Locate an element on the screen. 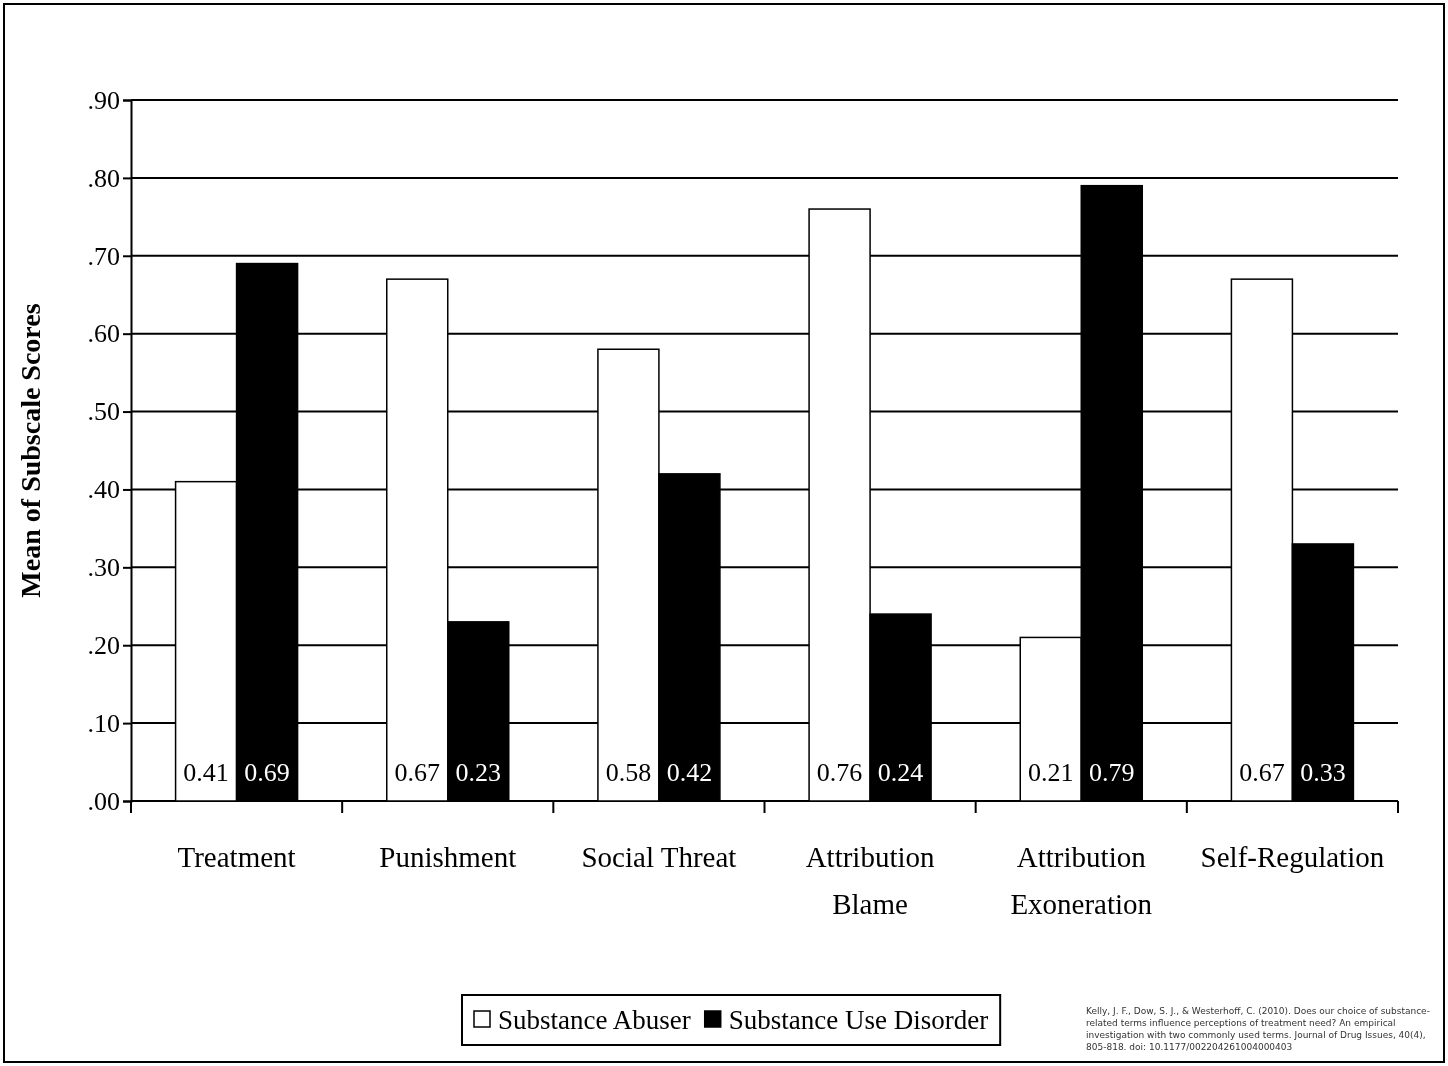  data-label: 0.24 is located at coordinates (900, 772).